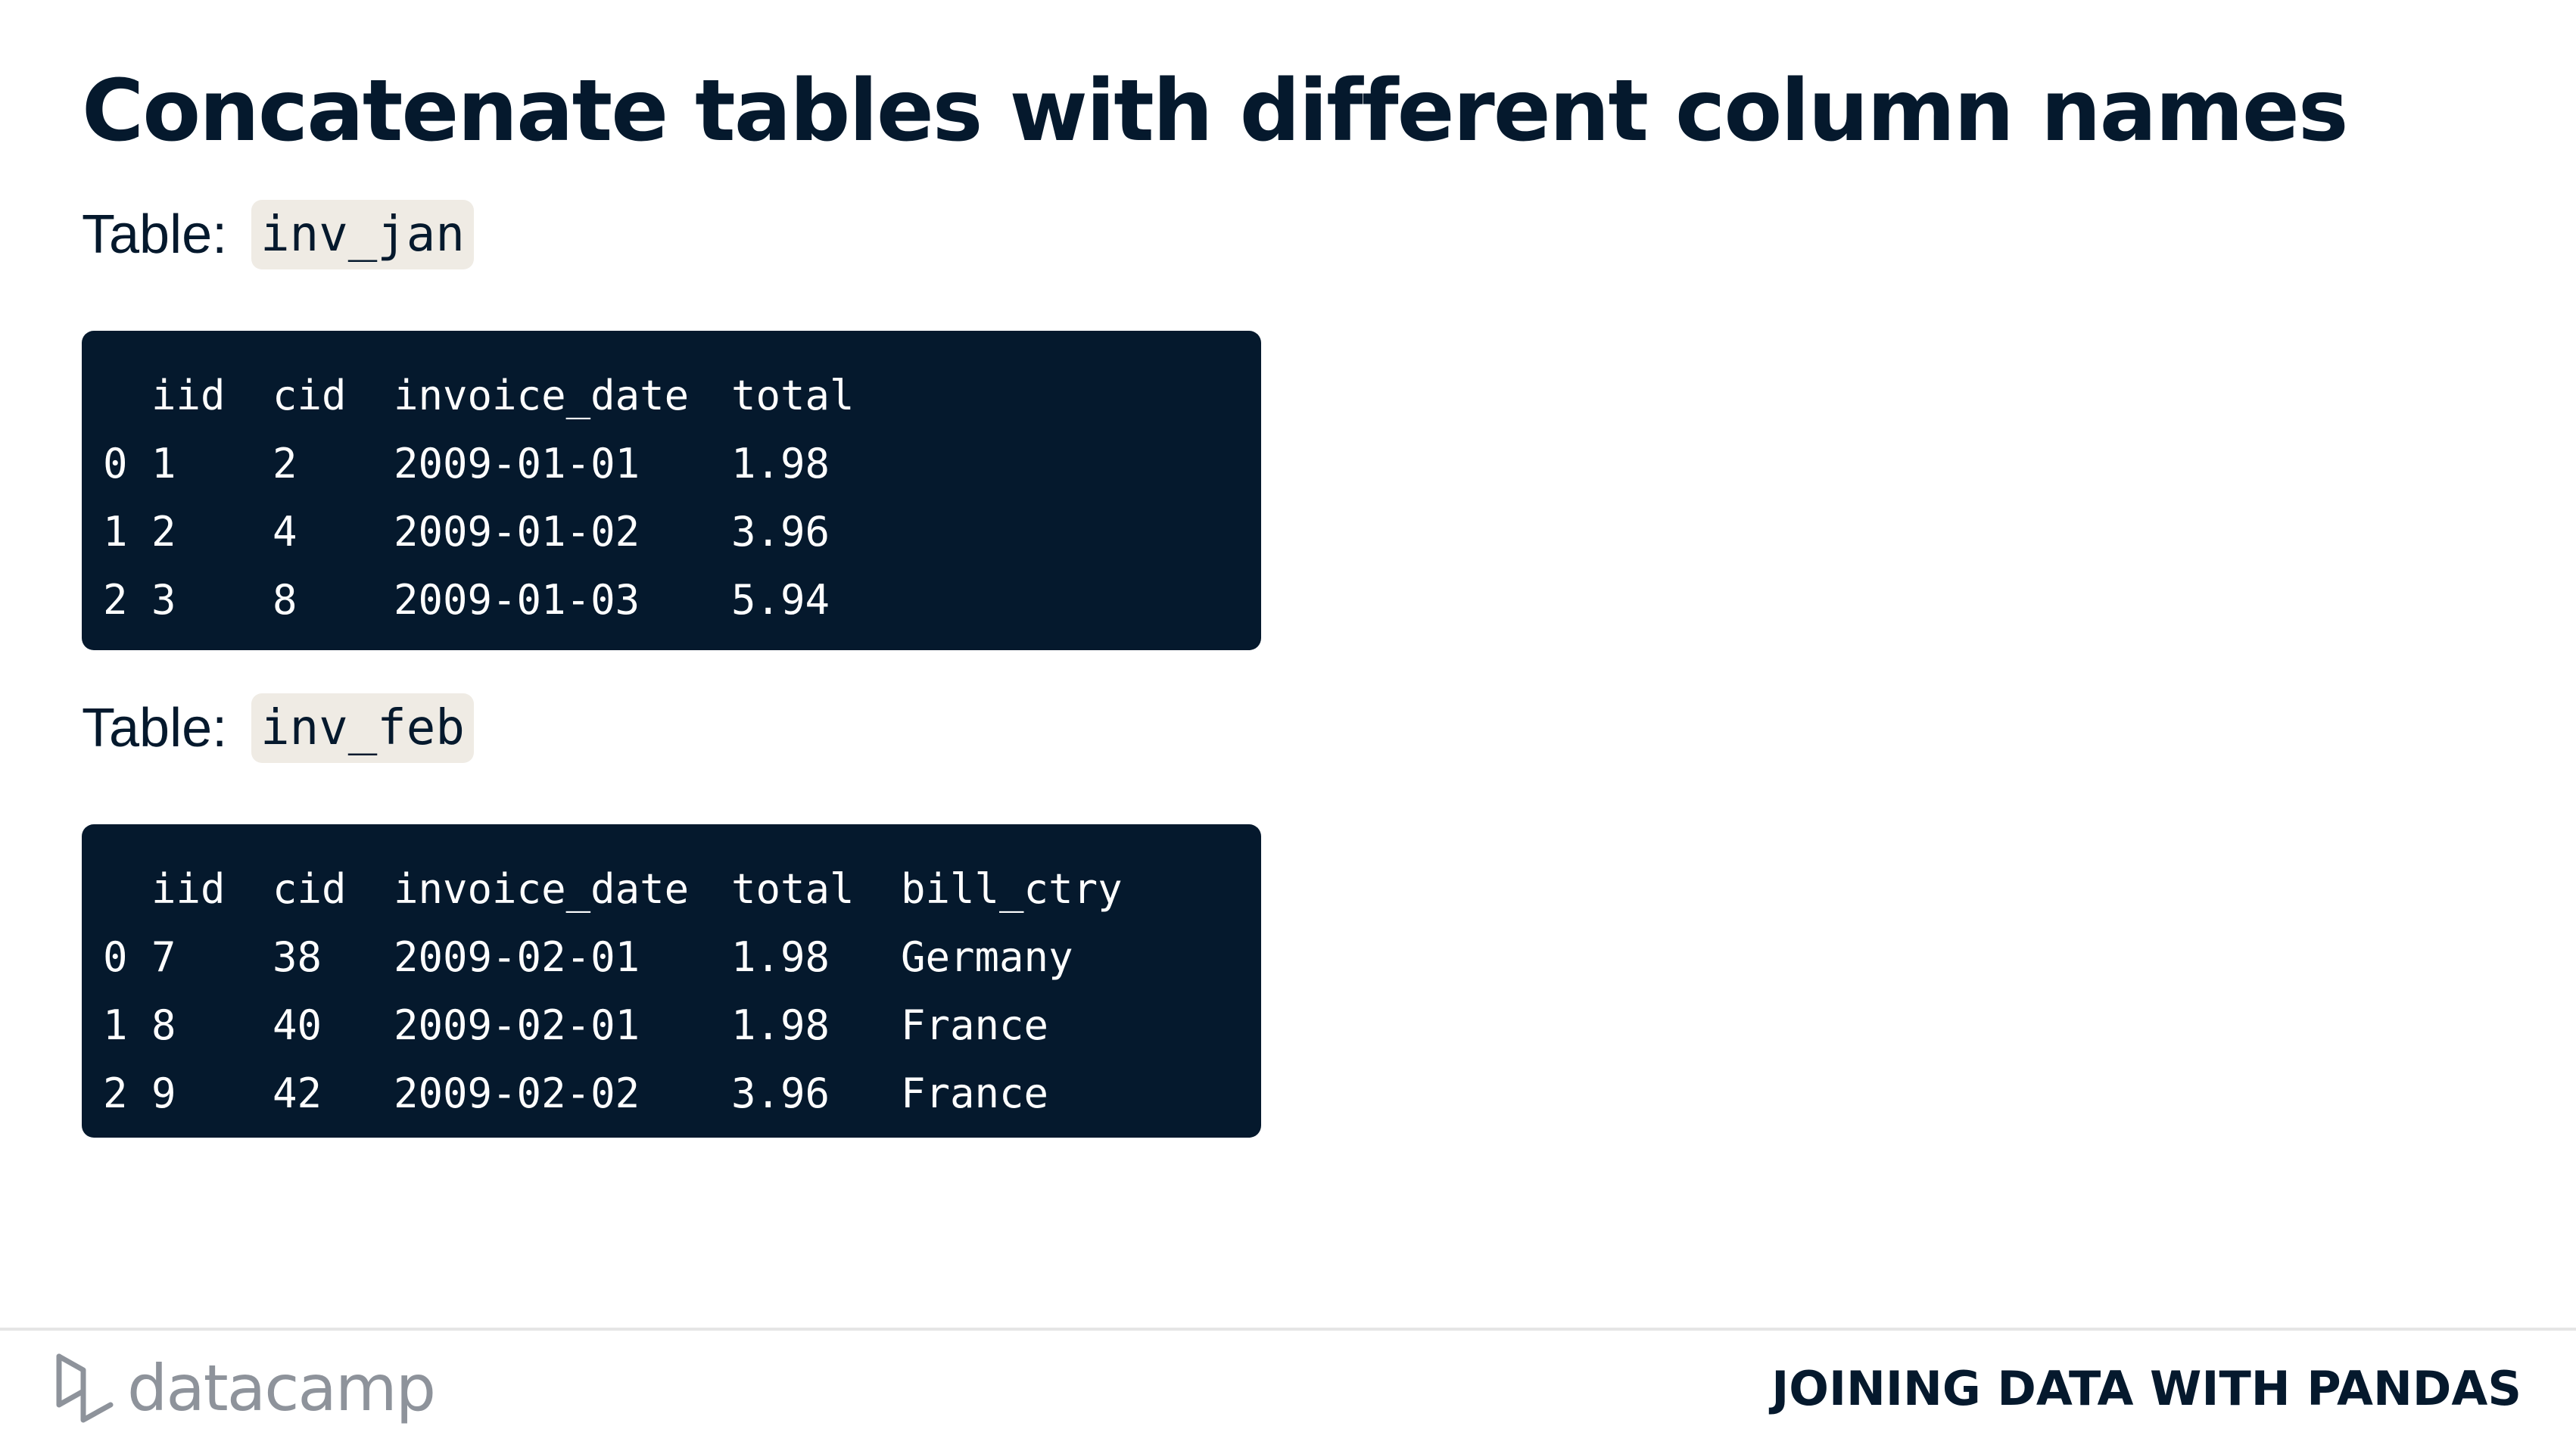 This screenshot has height=1451, width=2576. I want to click on table-label-inv-jan: Table: inv_jan, so click(278, 235).